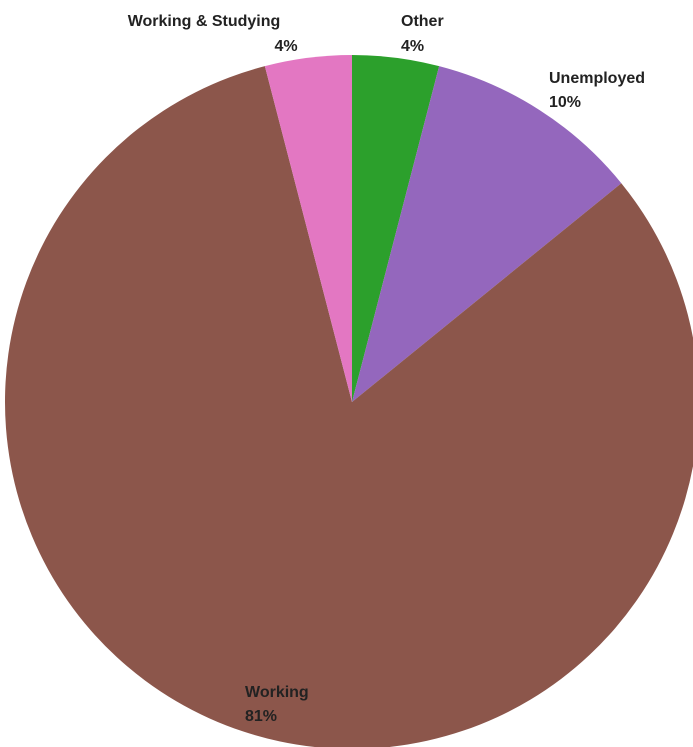 This screenshot has height=747, width=693. Describe the element at coordinates (285, 46) in the screenshot. I see `slice-value-working-studying: 4%` at that location.